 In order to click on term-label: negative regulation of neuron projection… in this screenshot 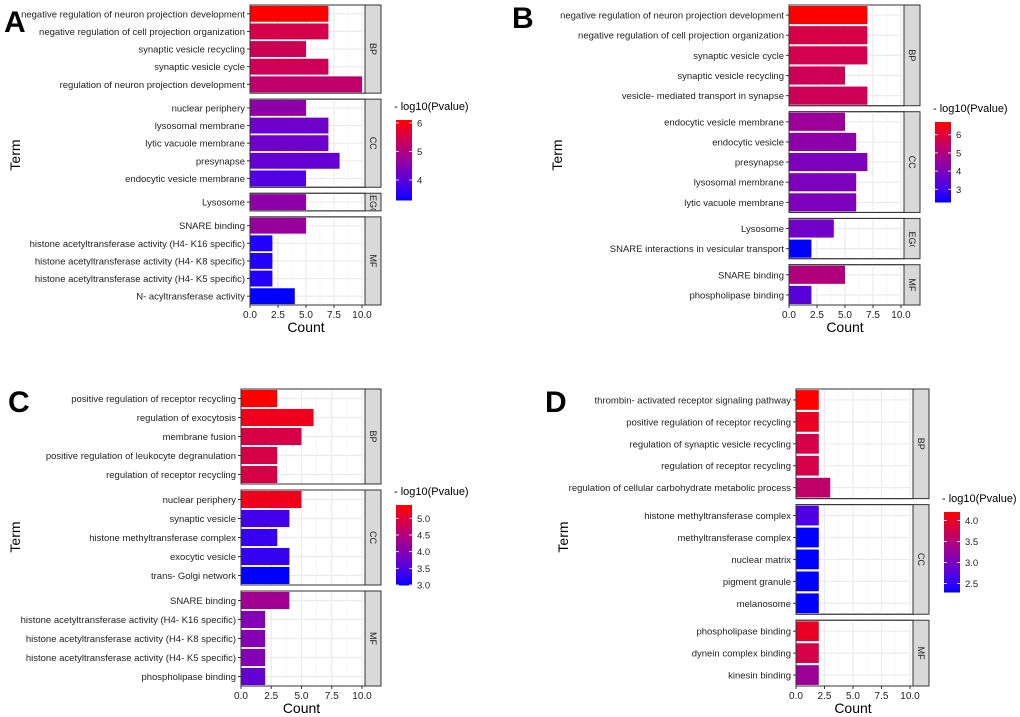, I will do `click(672, 16)`.